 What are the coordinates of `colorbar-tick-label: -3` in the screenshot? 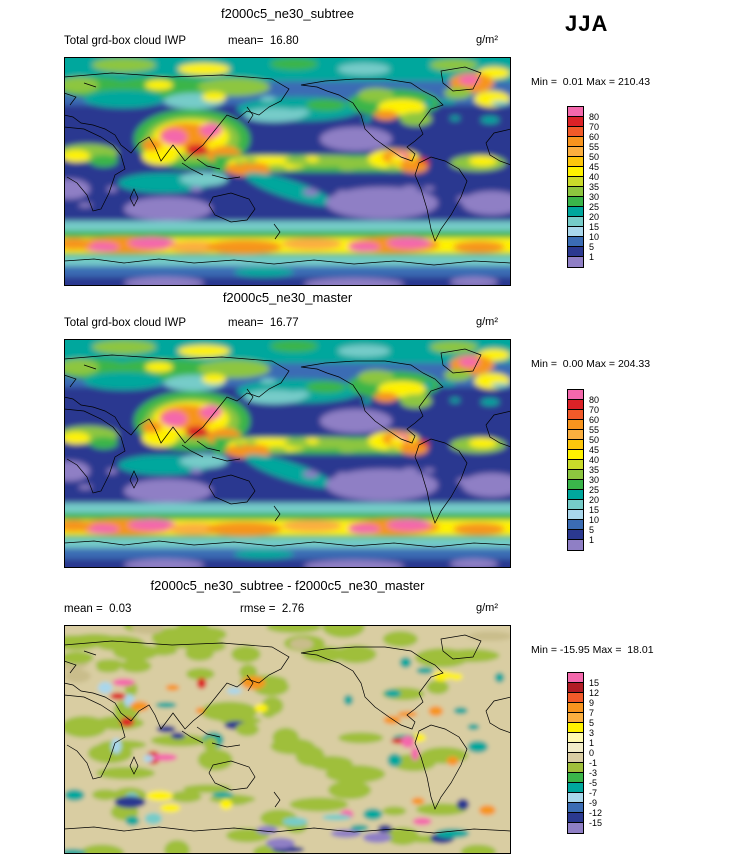 It's located at (593, 773).